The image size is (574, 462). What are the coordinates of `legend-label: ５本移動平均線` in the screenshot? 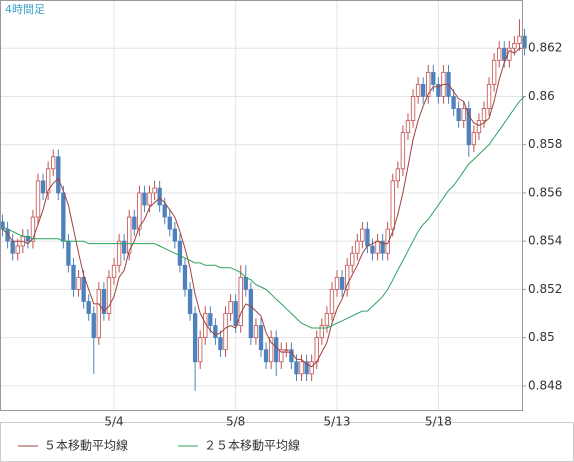 It's located at (86, 445).